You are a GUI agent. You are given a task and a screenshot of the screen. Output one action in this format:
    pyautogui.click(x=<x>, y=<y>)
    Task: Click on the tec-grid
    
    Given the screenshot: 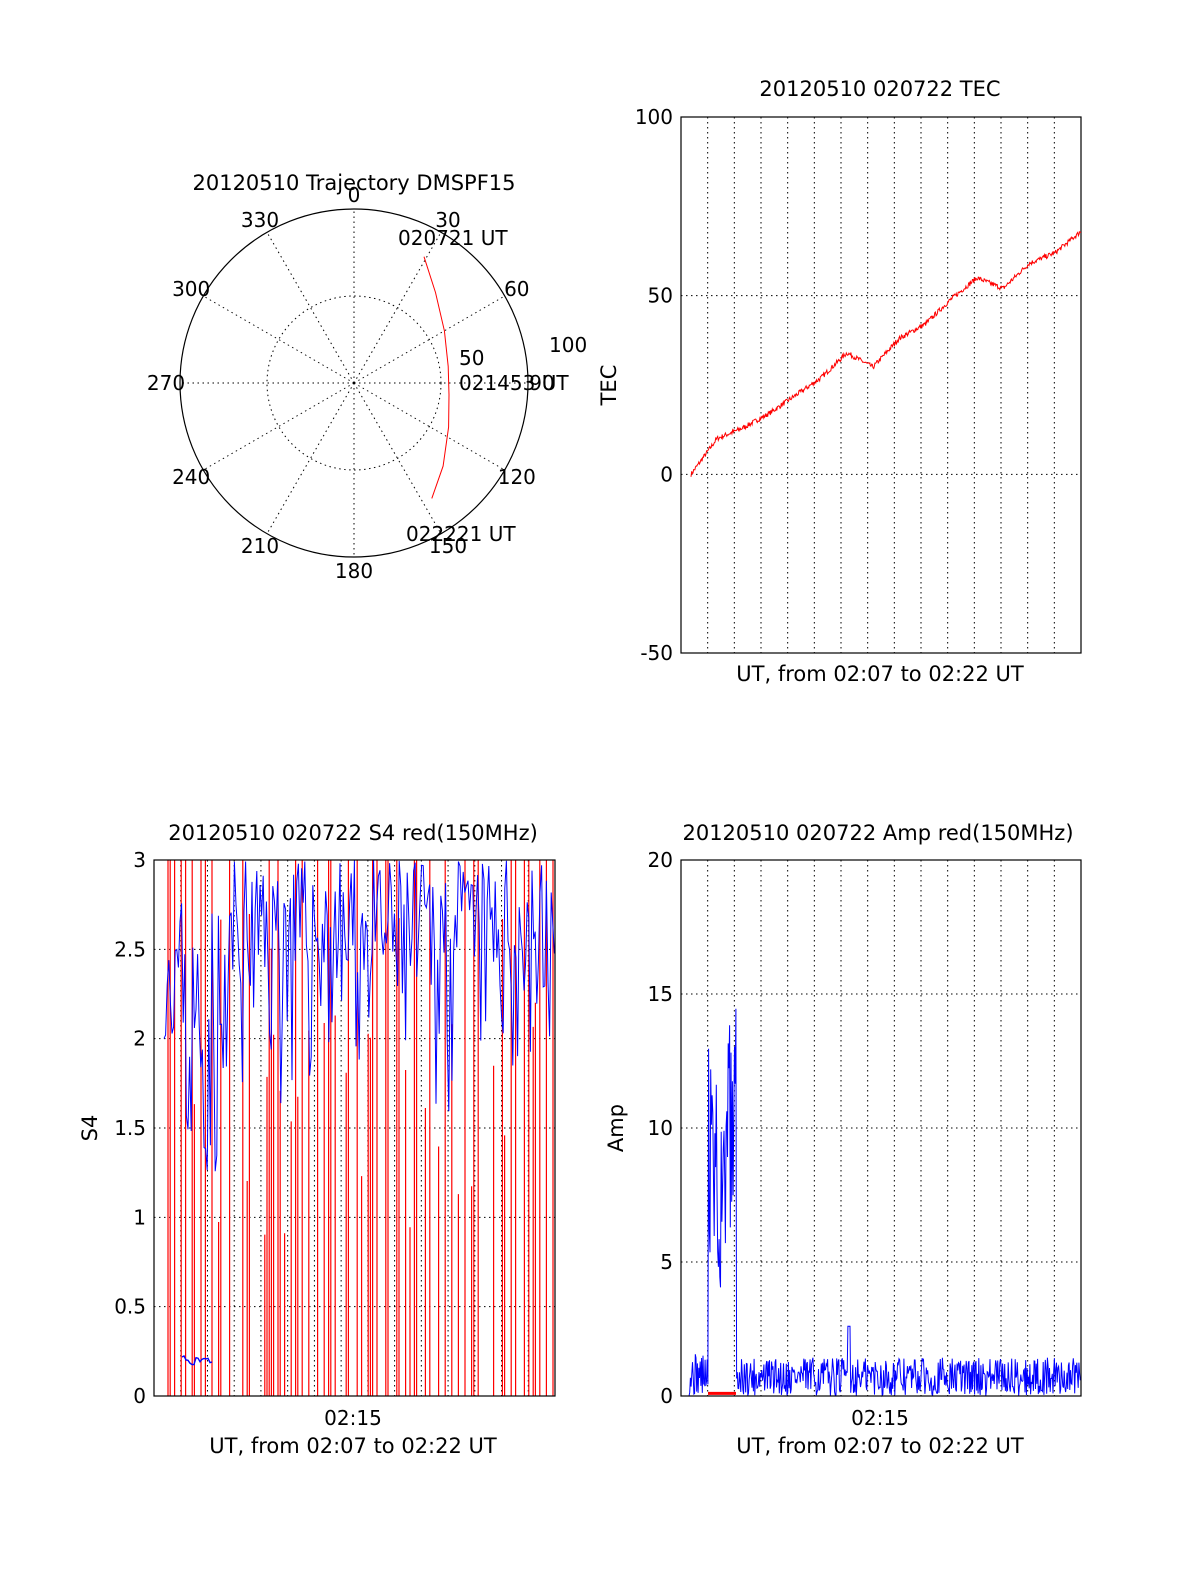 What is the action you would take?
    pyautogui.click(x=881, y=385)
    